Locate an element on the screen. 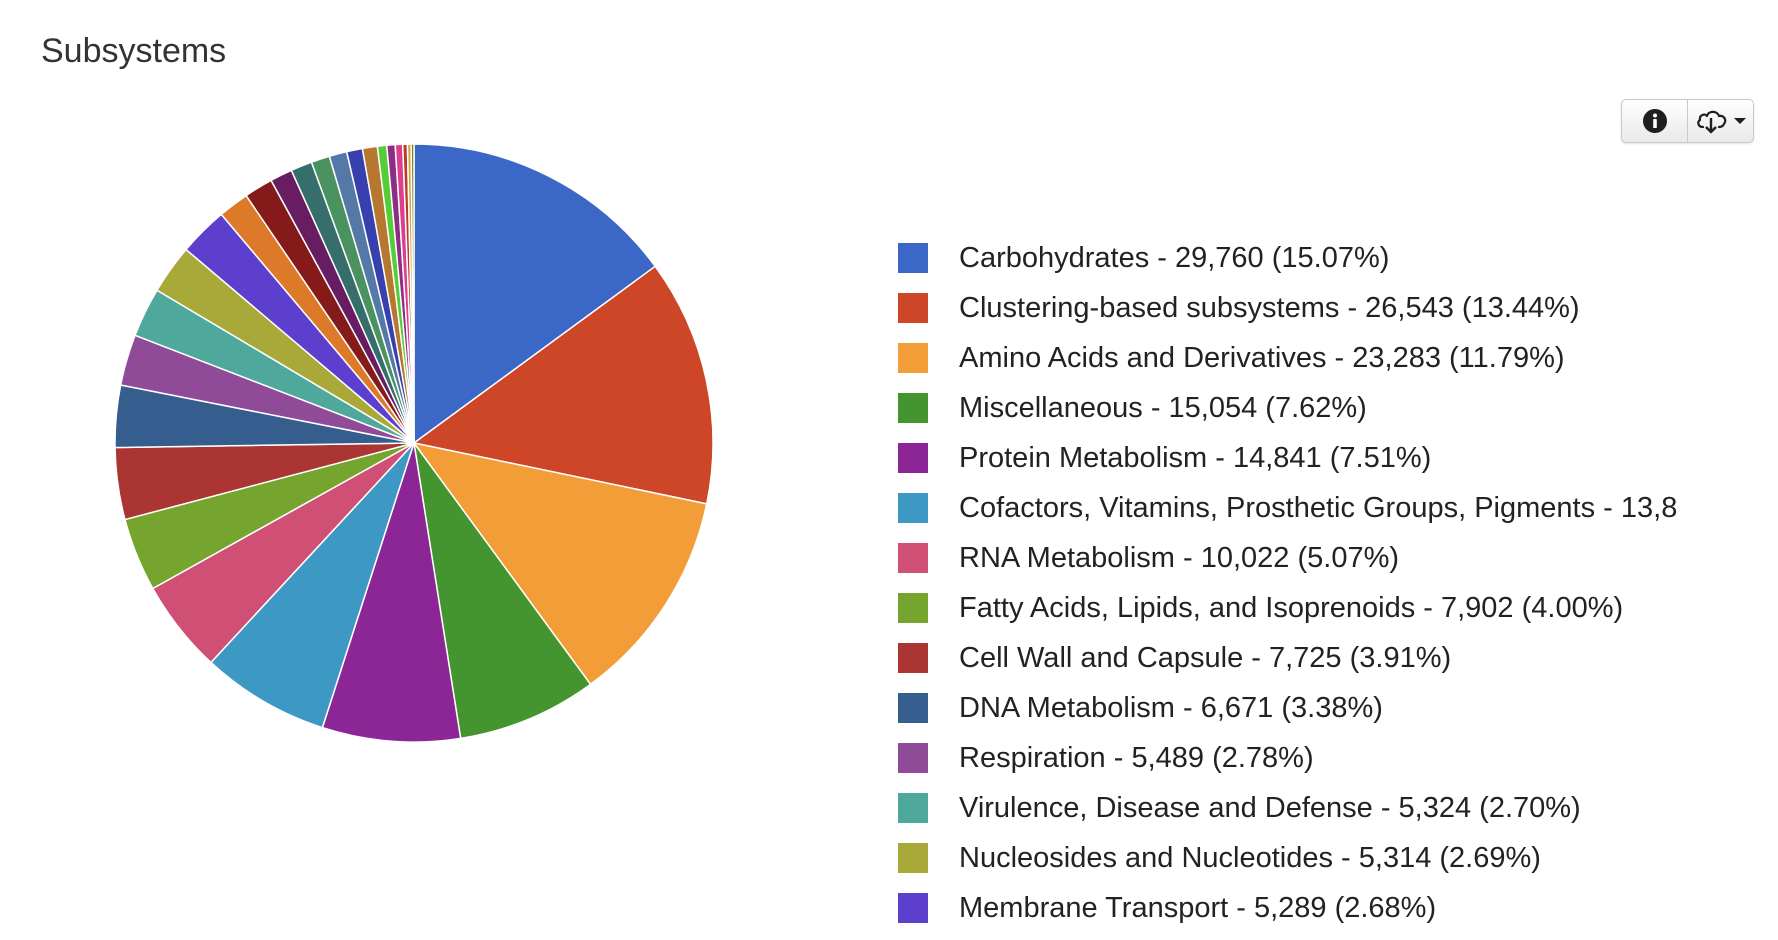  legend-item: Membrane Transport - 5,289 (2.68%) is located at coordinates (1167, 908).